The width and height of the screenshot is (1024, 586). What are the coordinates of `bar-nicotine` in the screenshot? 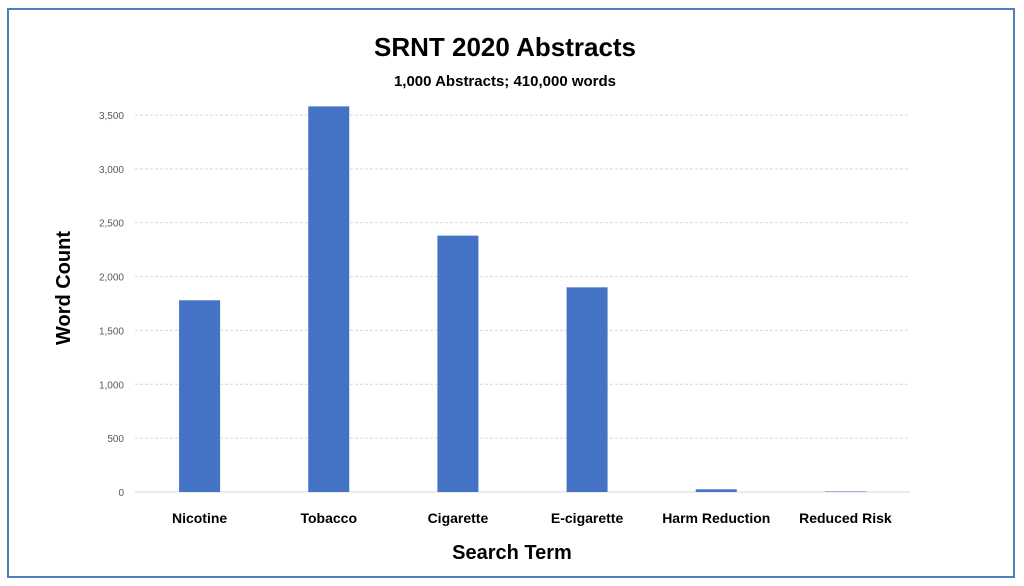 It's located at (200, 396).